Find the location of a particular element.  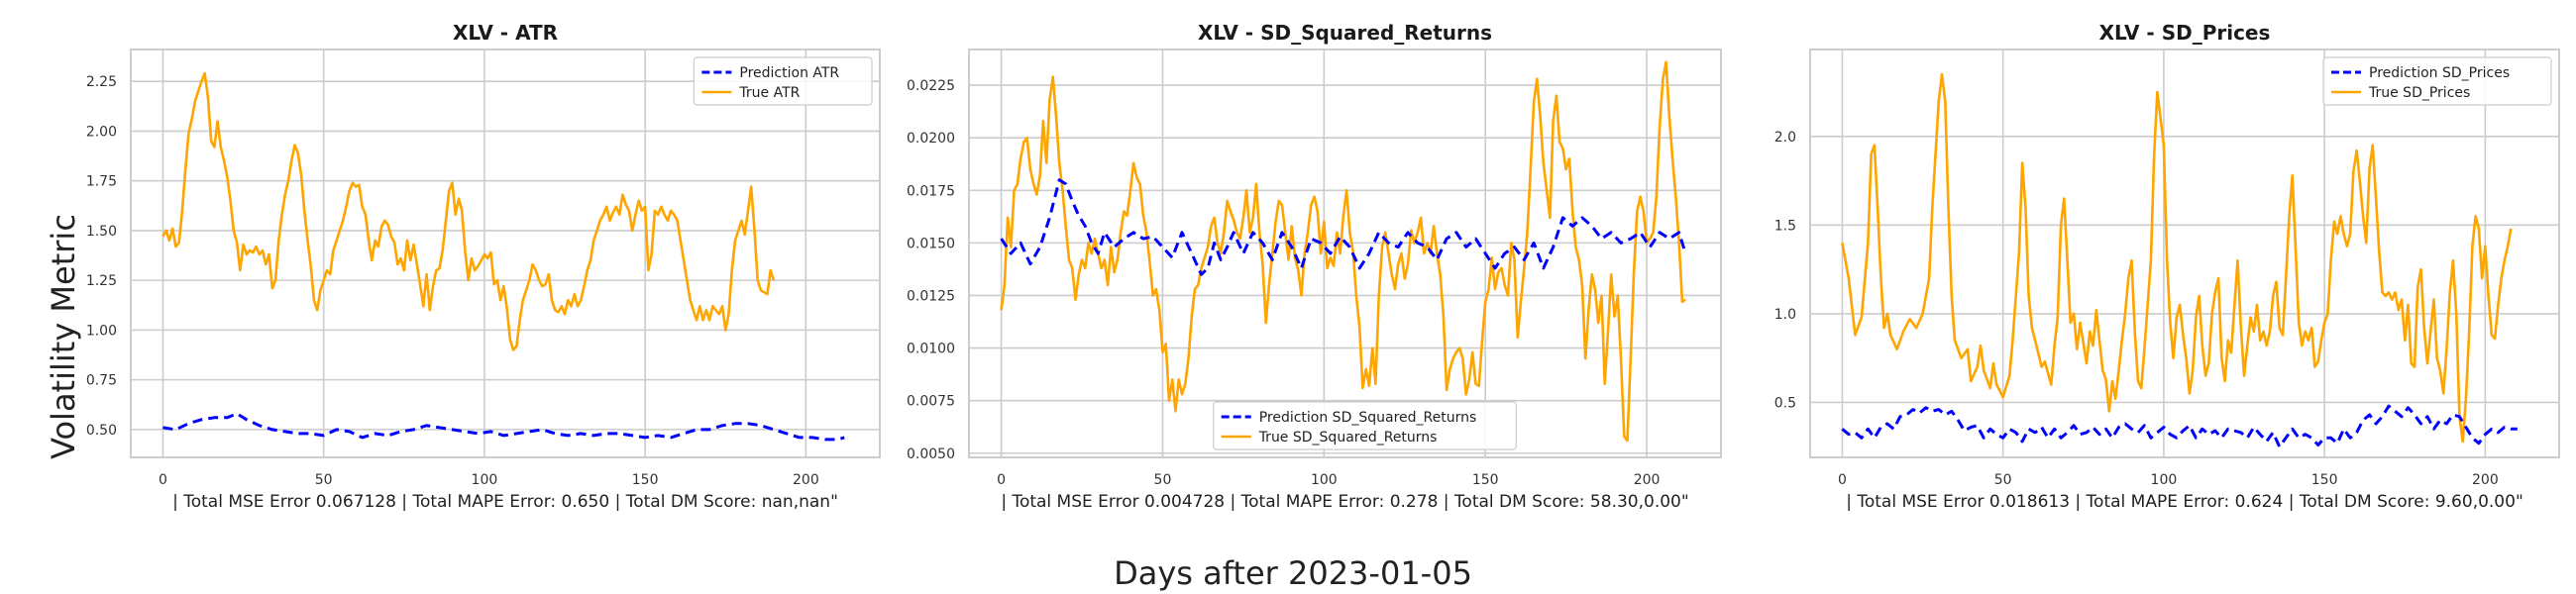

y-tick-label: 1.75 is located at coordinates (101, 182).